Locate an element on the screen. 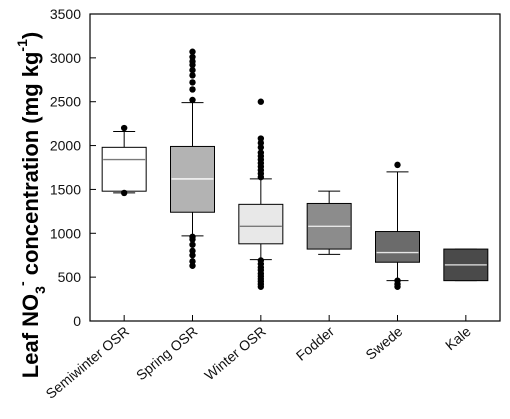 The width and height of the screenshot is (510, 419). y-tick-label-1000: 1000 is located at coordinates (65, 233).